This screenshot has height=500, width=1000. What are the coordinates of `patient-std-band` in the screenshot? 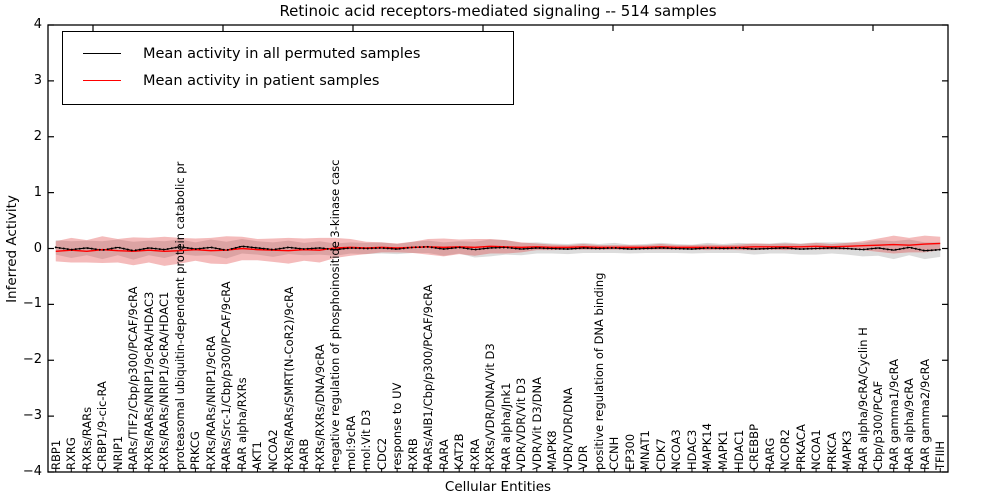 It's located at (498, 250).